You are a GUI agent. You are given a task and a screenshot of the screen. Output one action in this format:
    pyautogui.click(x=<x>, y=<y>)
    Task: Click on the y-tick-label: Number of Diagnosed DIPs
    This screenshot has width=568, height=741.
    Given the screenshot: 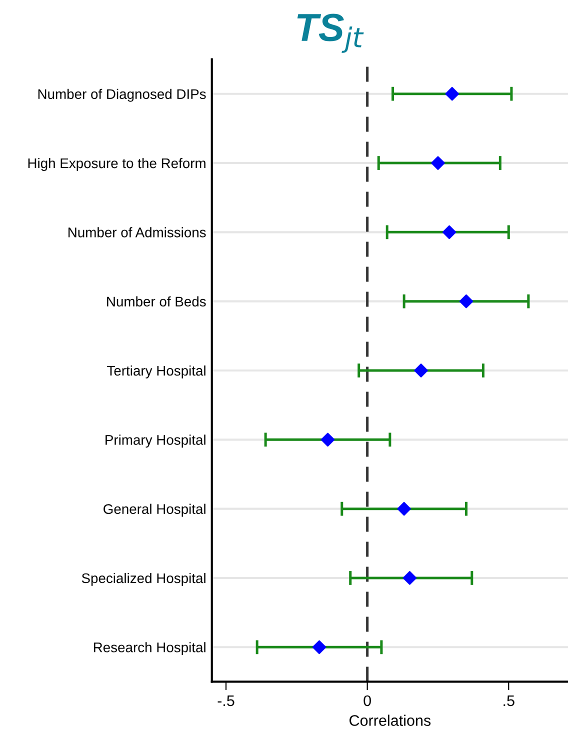 What is the action you would take?
    pyautogui.click(x=122, y=95)
    